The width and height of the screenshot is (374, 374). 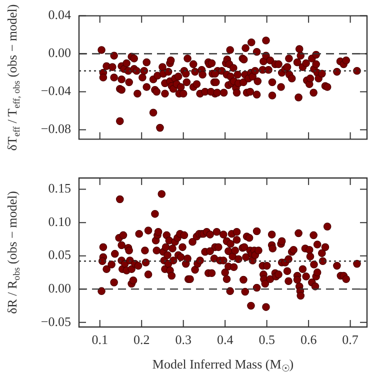 What do you see at coordinates (225, 340) in the screenshot?
I see `x-tick-label: 0.4` at bounding box center [225, 340].